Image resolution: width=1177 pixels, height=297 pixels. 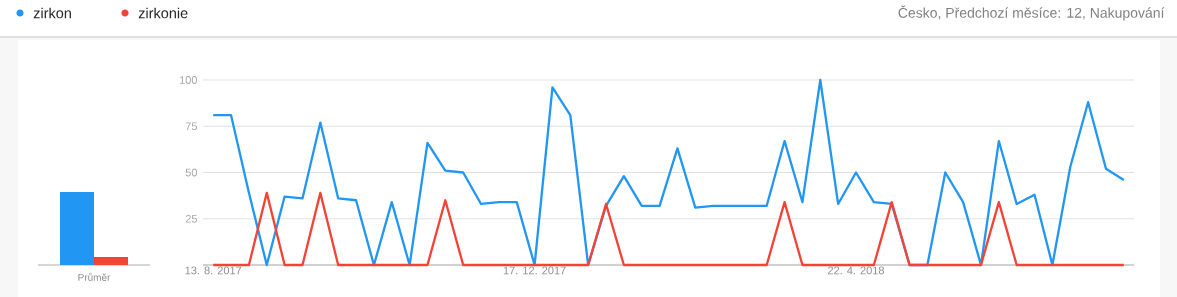 What do you see at coordinates (213, 270) in the screenshot?
I see `x-tick-label: 13. 8. 2017` at bounding box center [213, 270].